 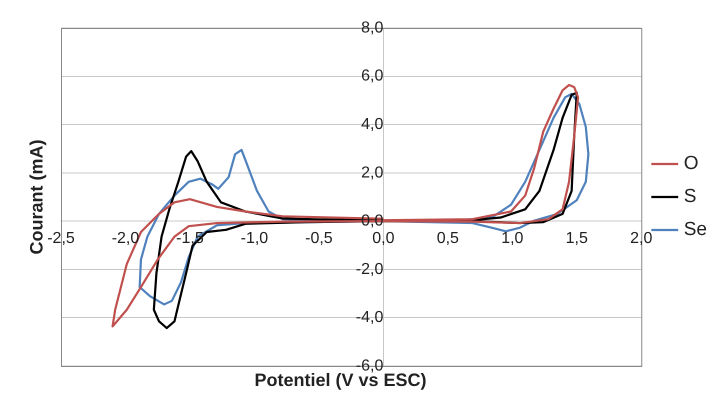 What do you see at coordinates (372, 27) in the screenshot?
I see `y-tick-label: 8,0` at bounding box center [372, 27].